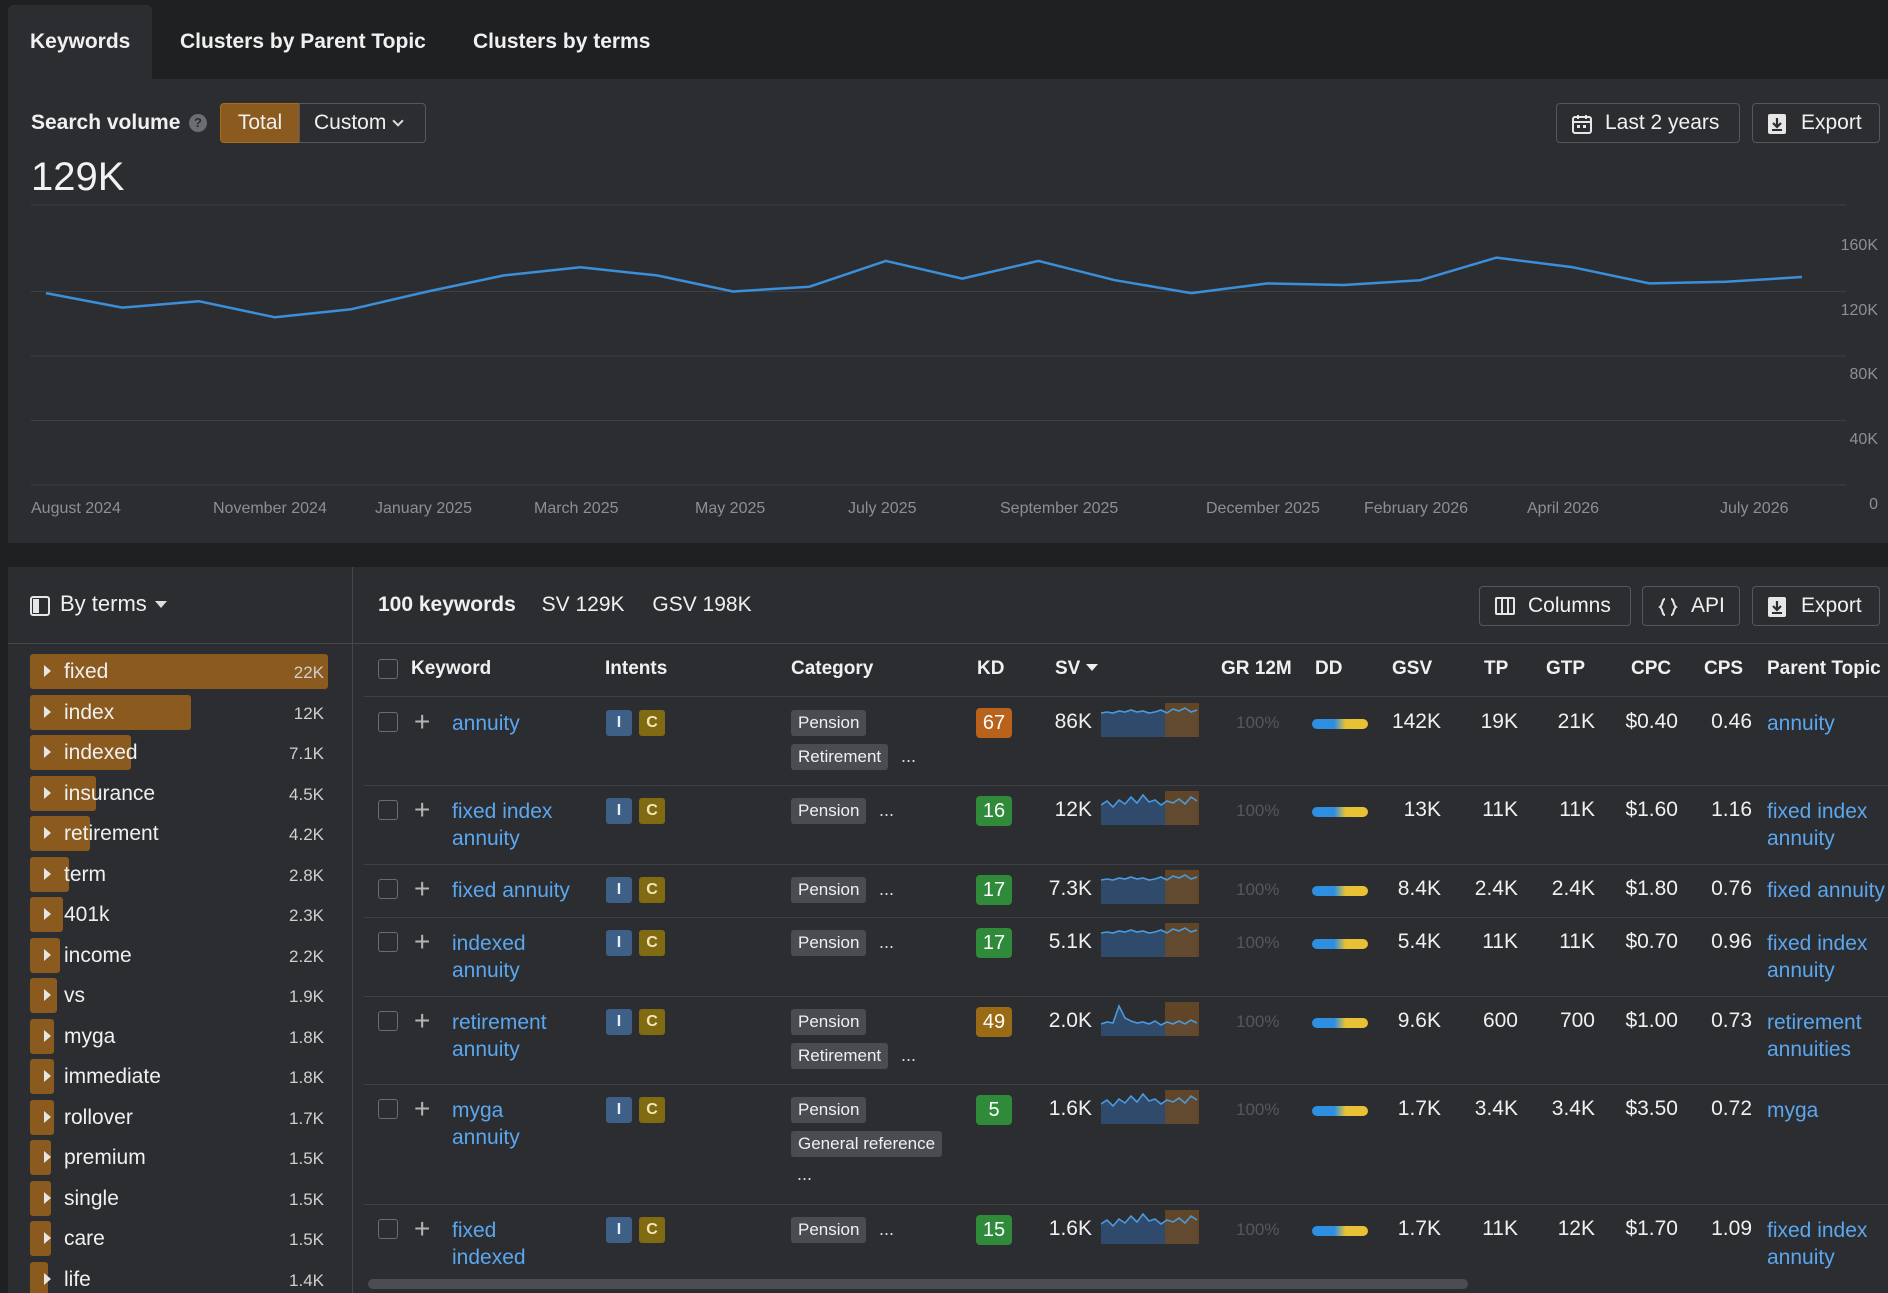  Describe the element at coordinates (1824, 668) in the screenshot. I see `col-parent-topic: Parent Topic` at that location.